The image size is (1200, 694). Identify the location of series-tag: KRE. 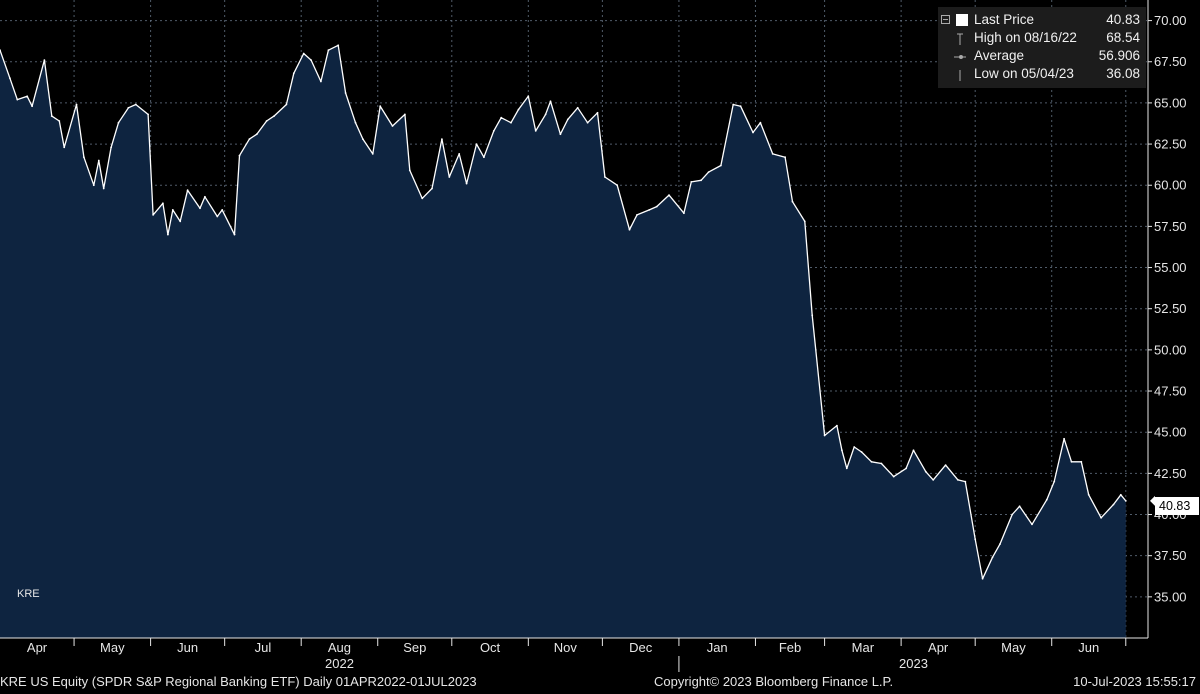
(28, 594).